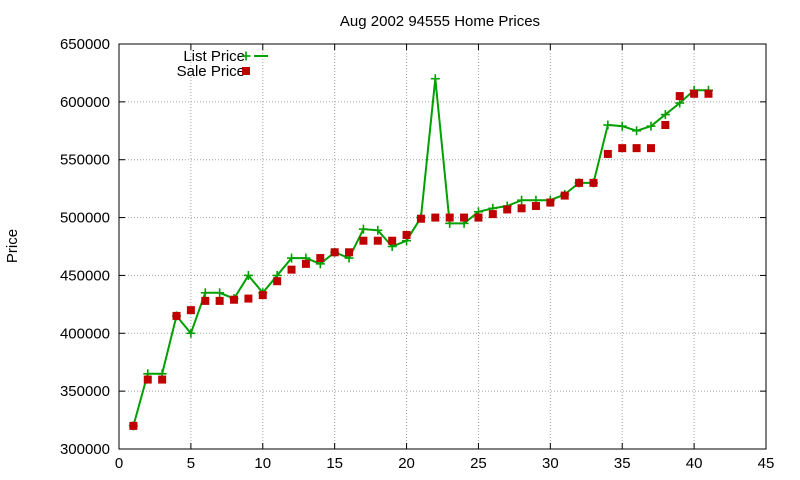 This screenshot has width=800, height=480. Describe the element at coordinates (246, 71) in the screenshot. I see `legend-marker` at that location.